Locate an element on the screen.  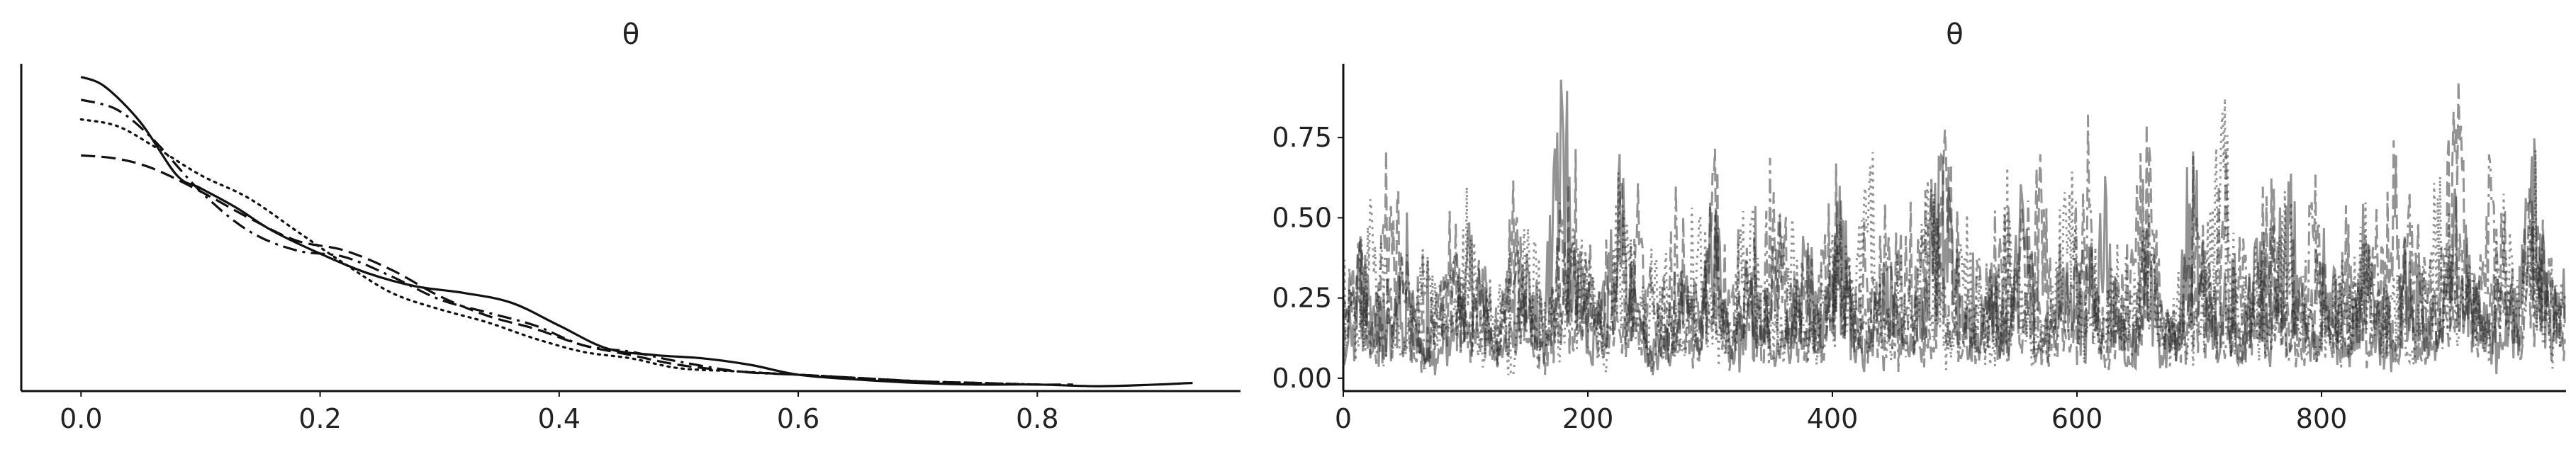
x-tick-label: 600 is located at coordinates (2077, 418).